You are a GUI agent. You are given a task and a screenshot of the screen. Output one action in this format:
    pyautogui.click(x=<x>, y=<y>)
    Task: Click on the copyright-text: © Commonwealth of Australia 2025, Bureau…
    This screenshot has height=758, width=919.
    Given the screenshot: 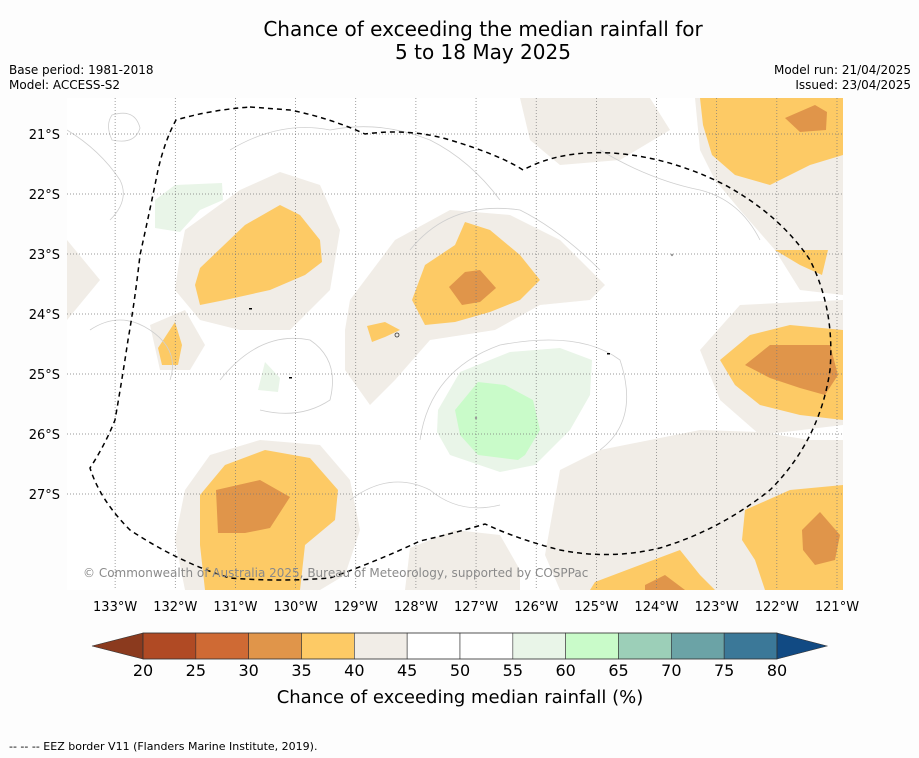 What is the action you would take?
    pyautogui.click(x=335, y=573)
    